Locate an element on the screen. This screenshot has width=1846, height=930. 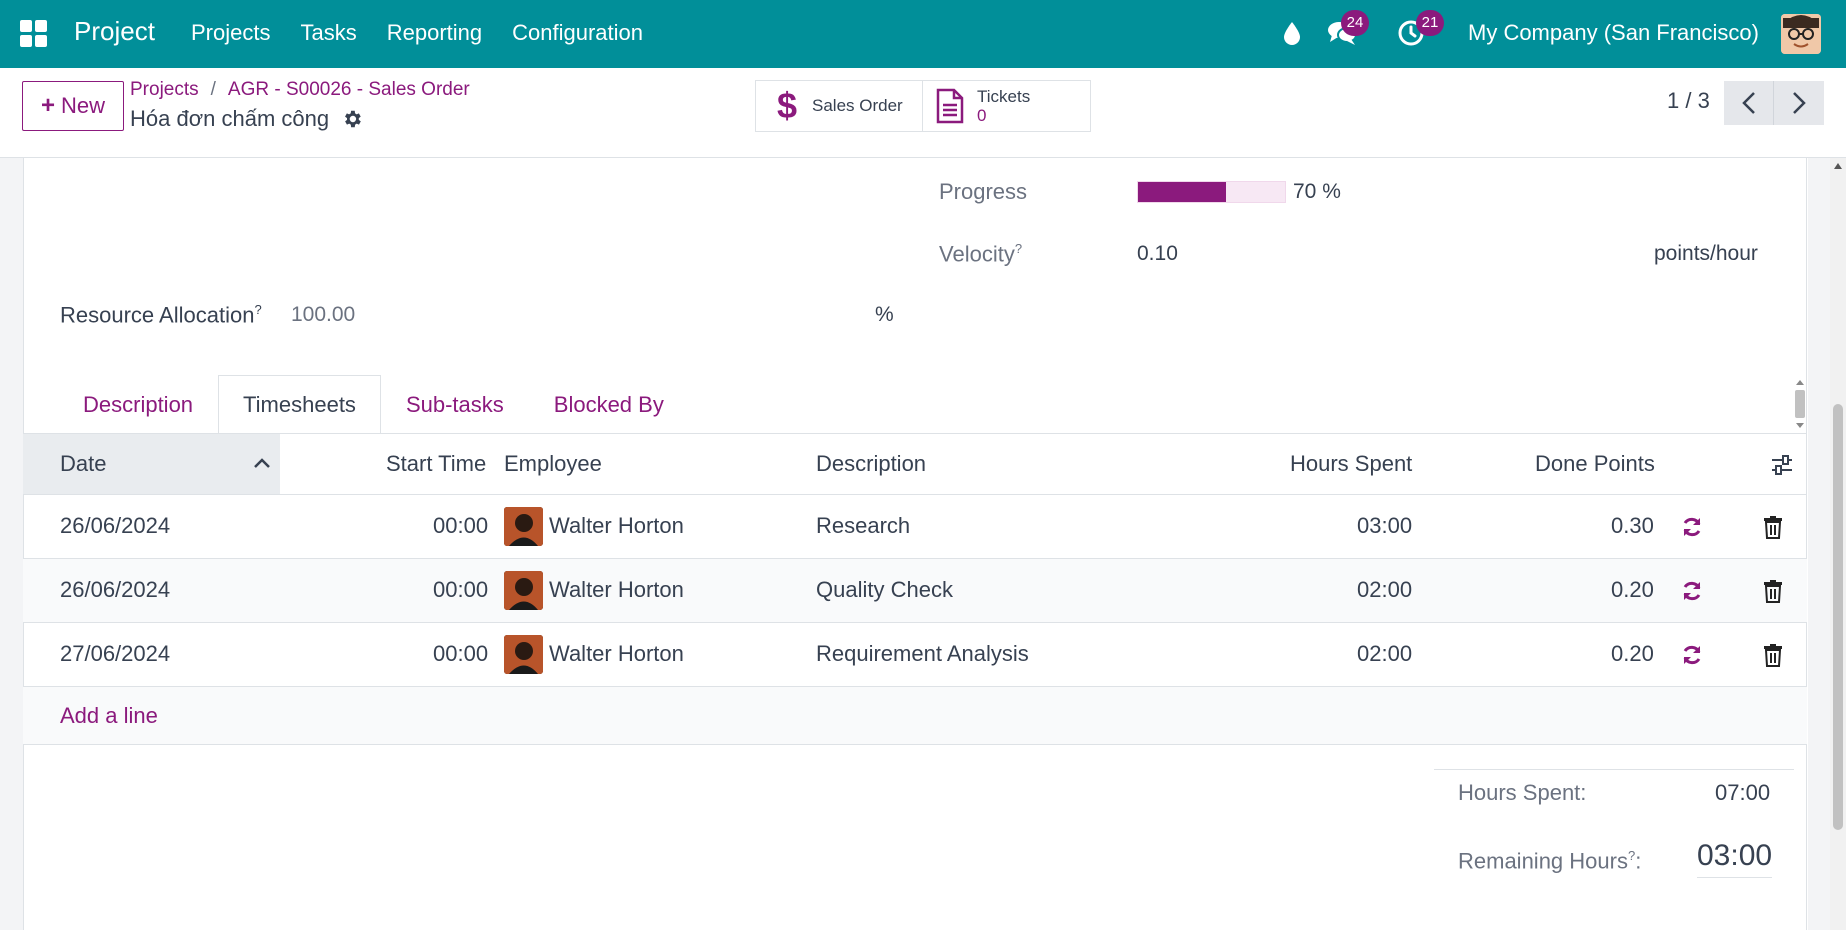
resource-allocation-label: Resource Allocation? is located at coordinates (161, 315).